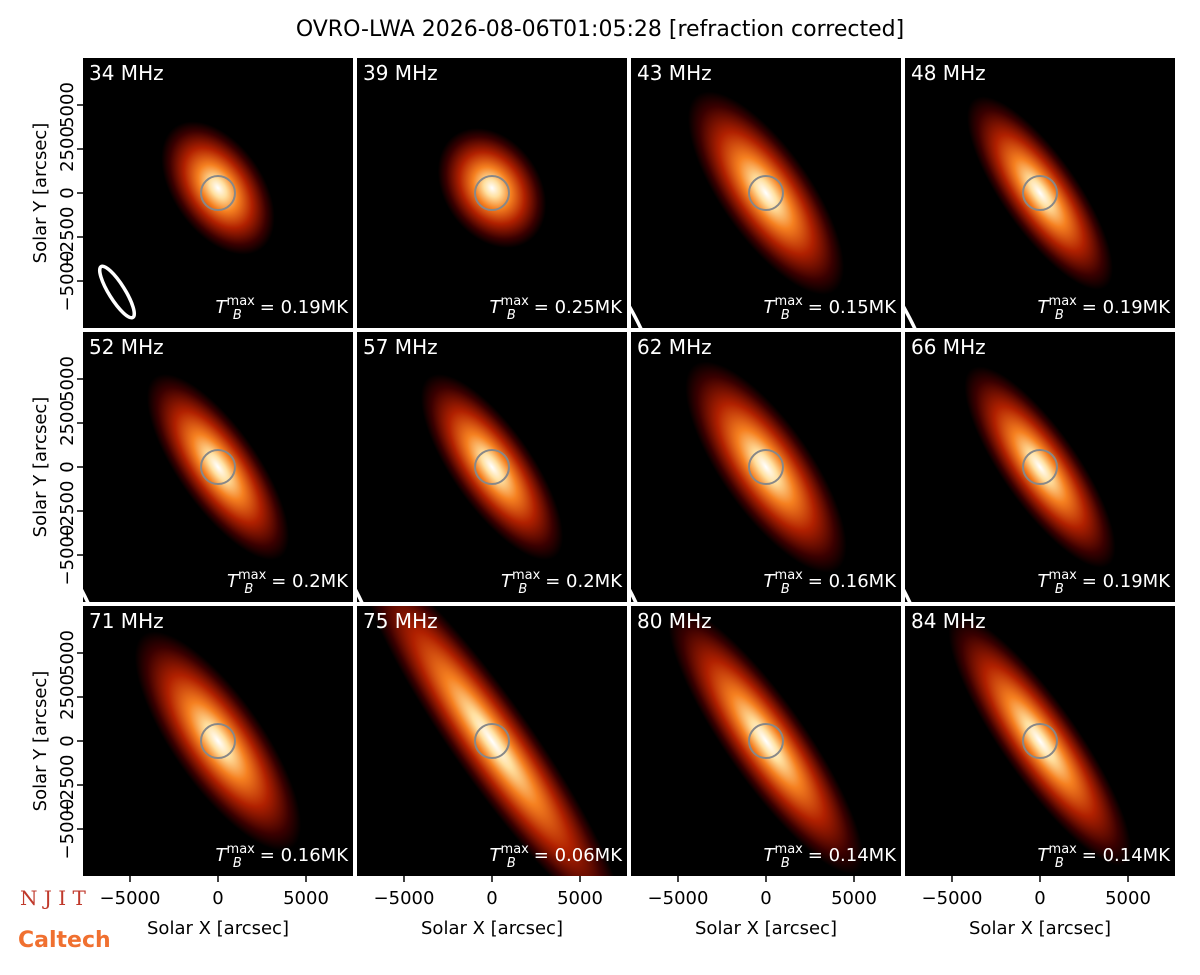  Describe the element at coordinates (304, 855) in the screenshot. I see `tb-value: = 0.16MK` at that location.